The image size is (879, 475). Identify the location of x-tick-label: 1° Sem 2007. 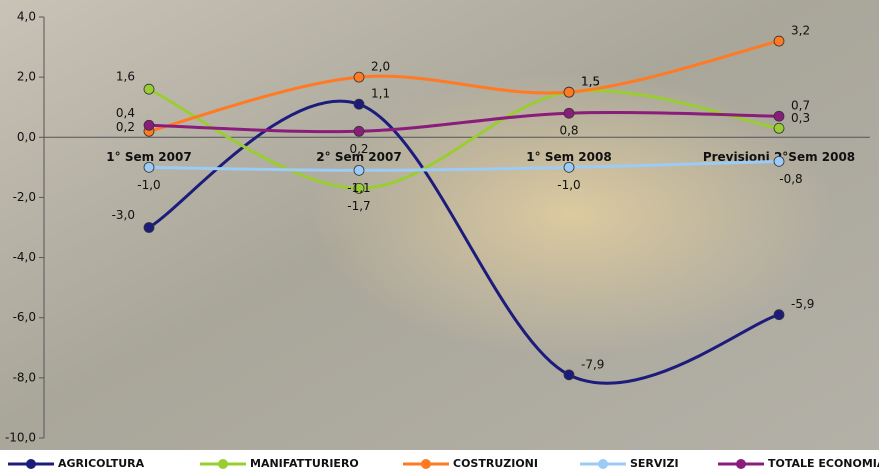
(148, 157).